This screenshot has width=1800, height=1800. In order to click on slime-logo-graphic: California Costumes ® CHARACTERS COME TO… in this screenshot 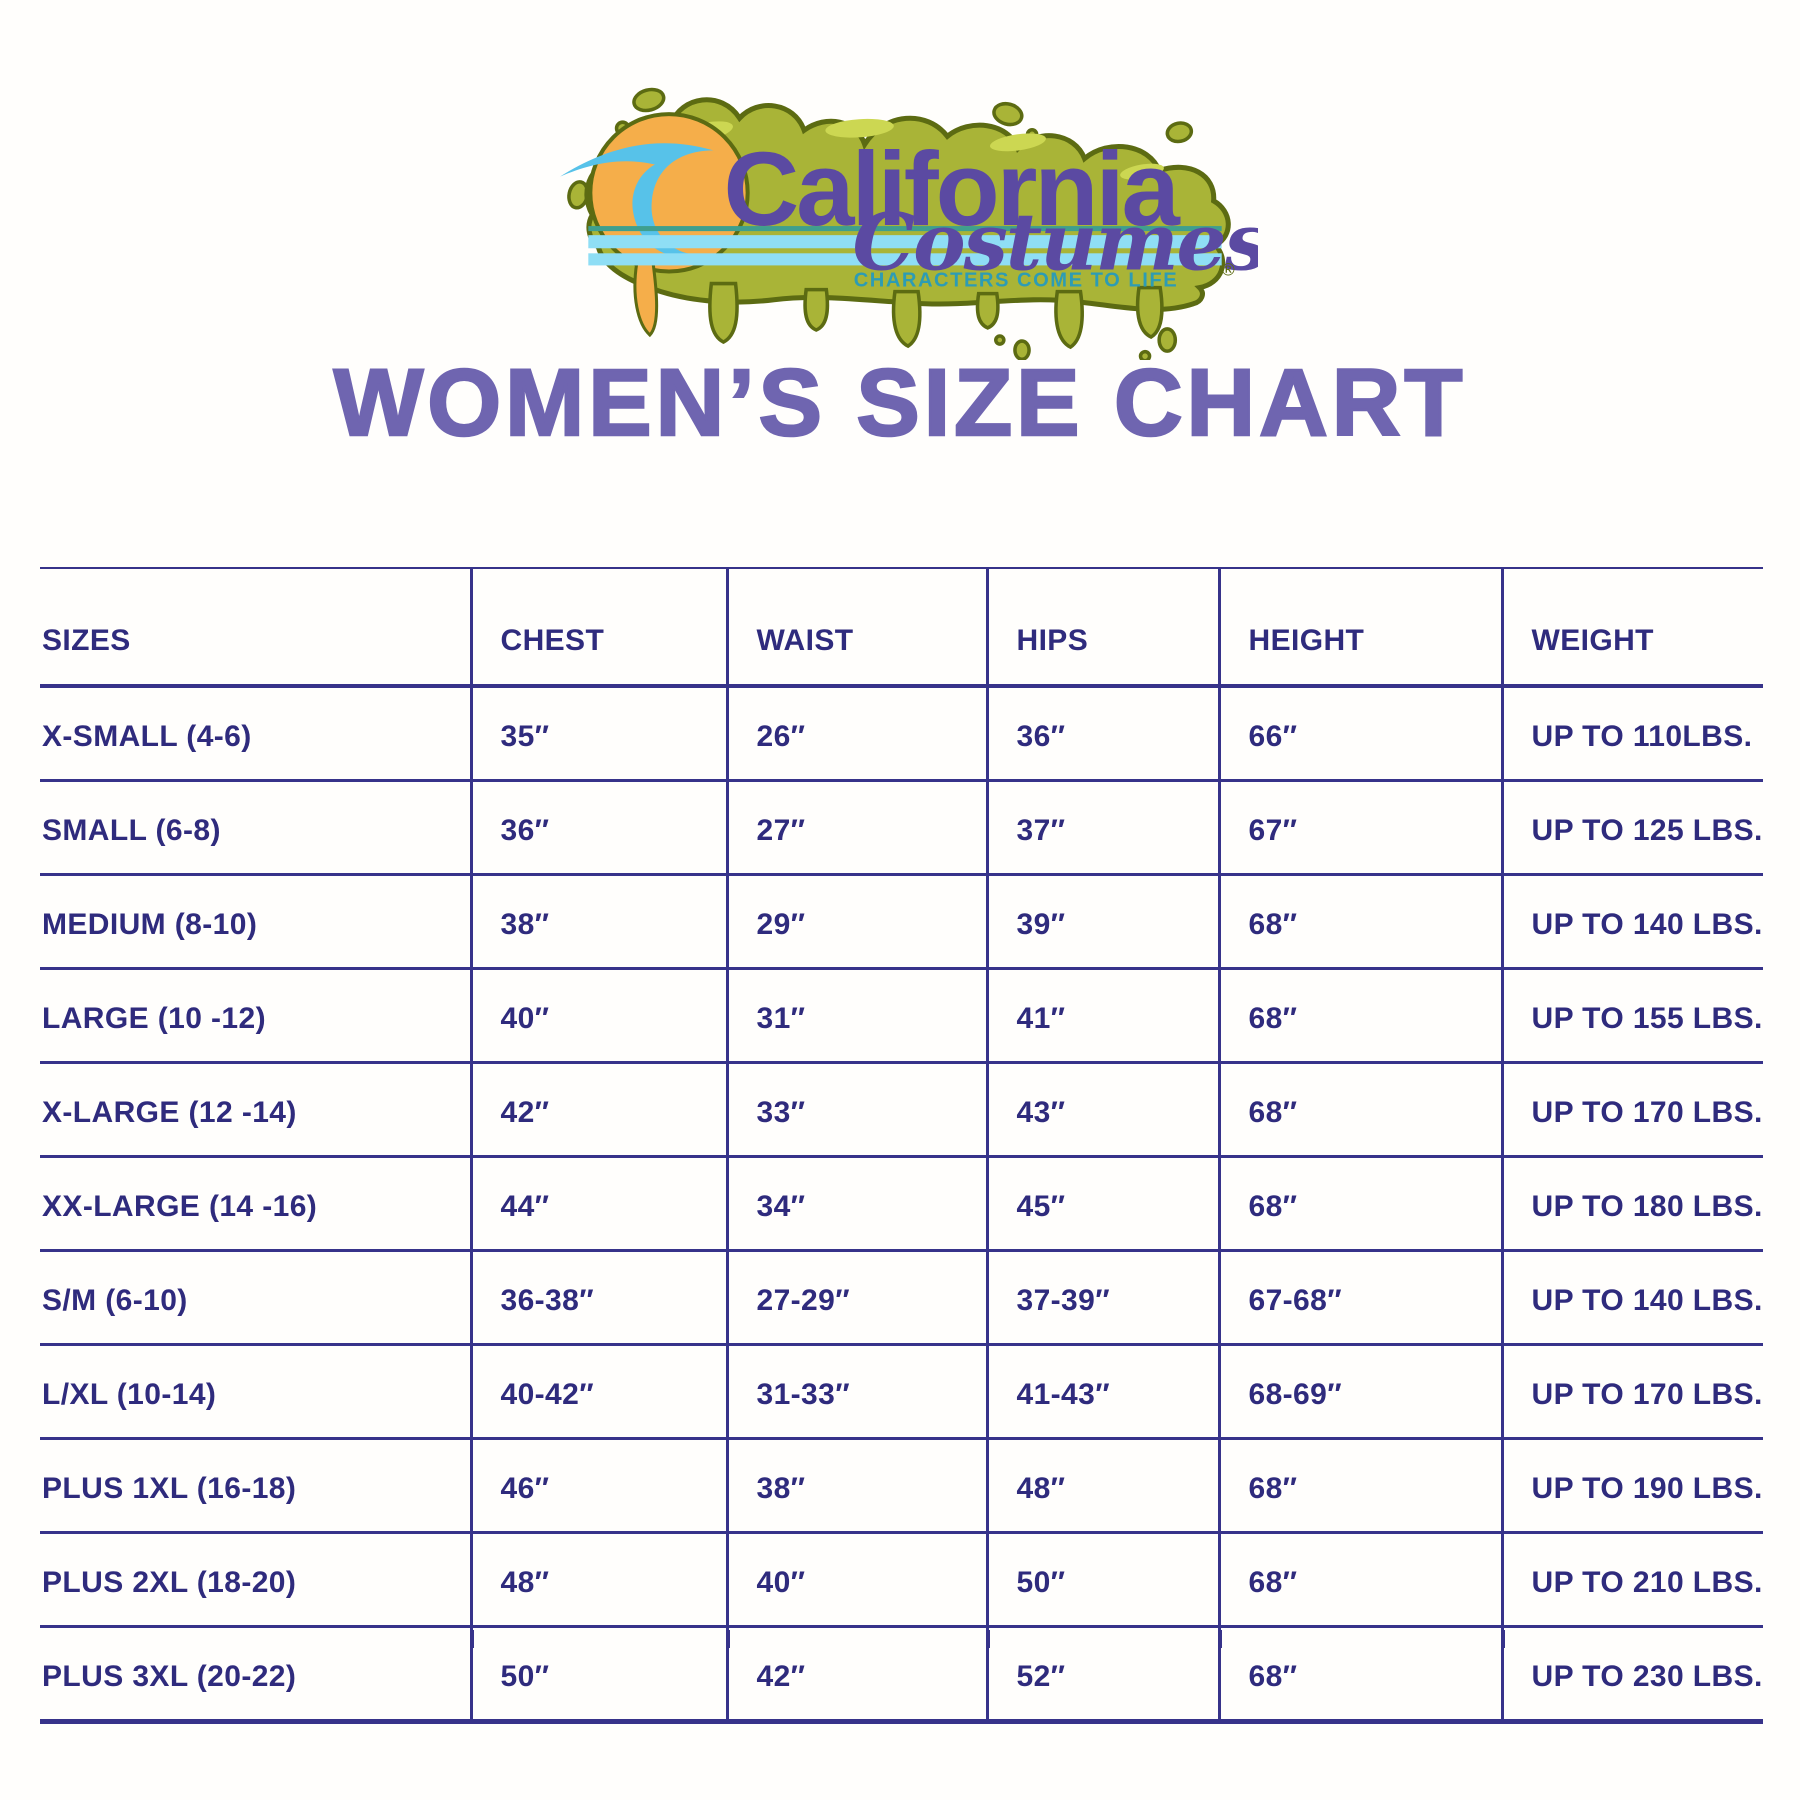, I will do `click(915, 225)`.